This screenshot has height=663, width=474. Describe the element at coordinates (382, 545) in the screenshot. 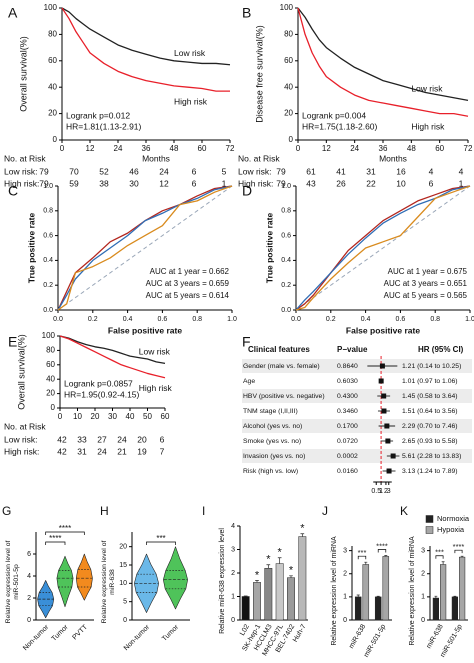

I see `significance-label: ****` at that location.